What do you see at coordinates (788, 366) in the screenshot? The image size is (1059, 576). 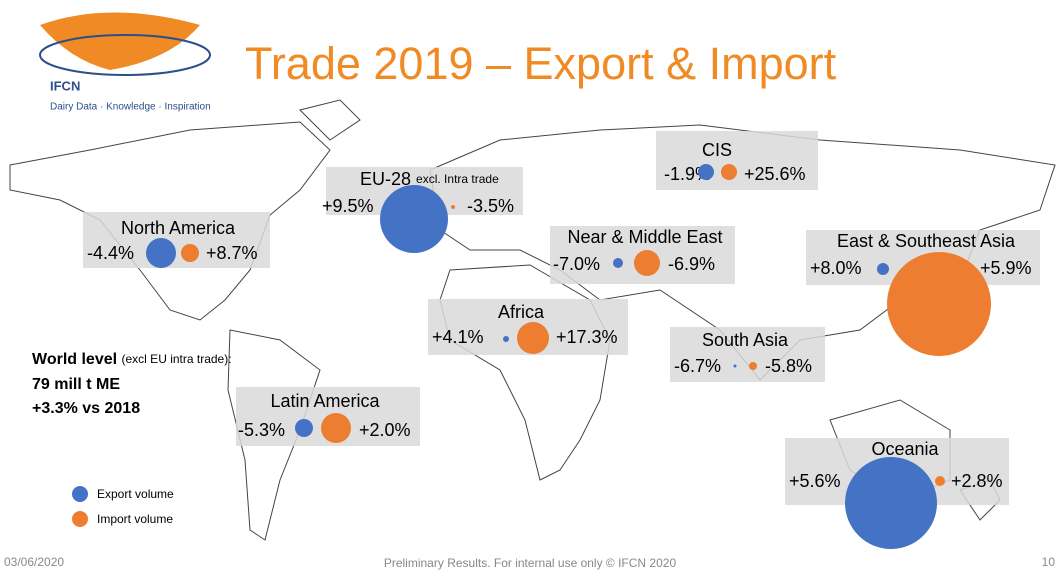 I see `import-change: -5.8%` at bounding box center [788, 366].